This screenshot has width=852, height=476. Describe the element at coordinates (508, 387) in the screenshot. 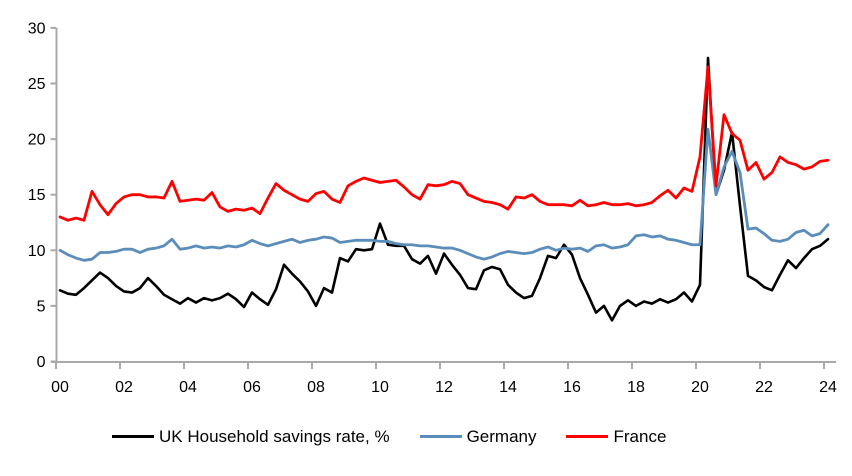

I see `x-axis-tick-label: 14` at that location.